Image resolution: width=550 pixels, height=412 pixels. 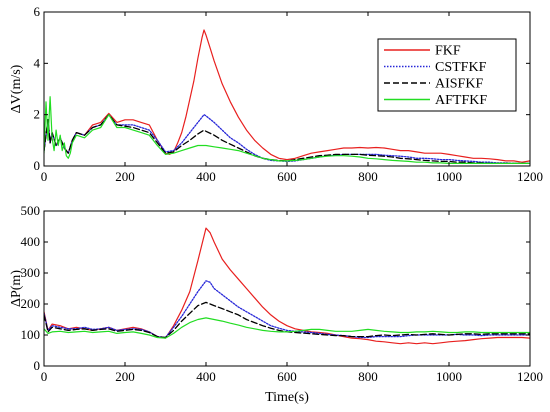 I want to click on x-axis-label: Time(s), so click(x=287, y=397).